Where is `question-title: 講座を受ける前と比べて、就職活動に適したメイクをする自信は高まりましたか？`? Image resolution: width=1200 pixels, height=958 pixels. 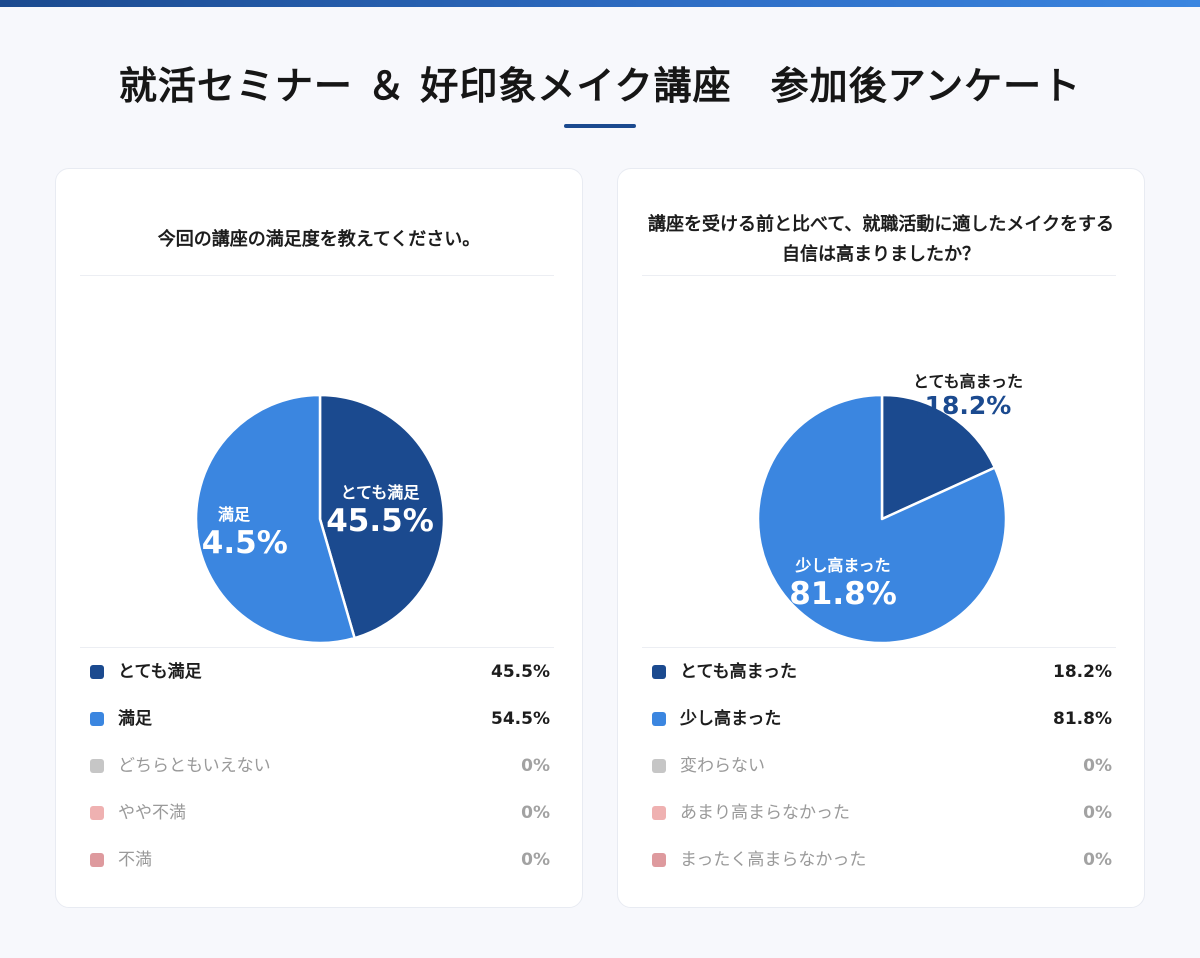
question-title: 講座を受ける前と比べて、就職活動に適したメイクをする自信は高まりましたか？ is located at coordinates (881, 239).